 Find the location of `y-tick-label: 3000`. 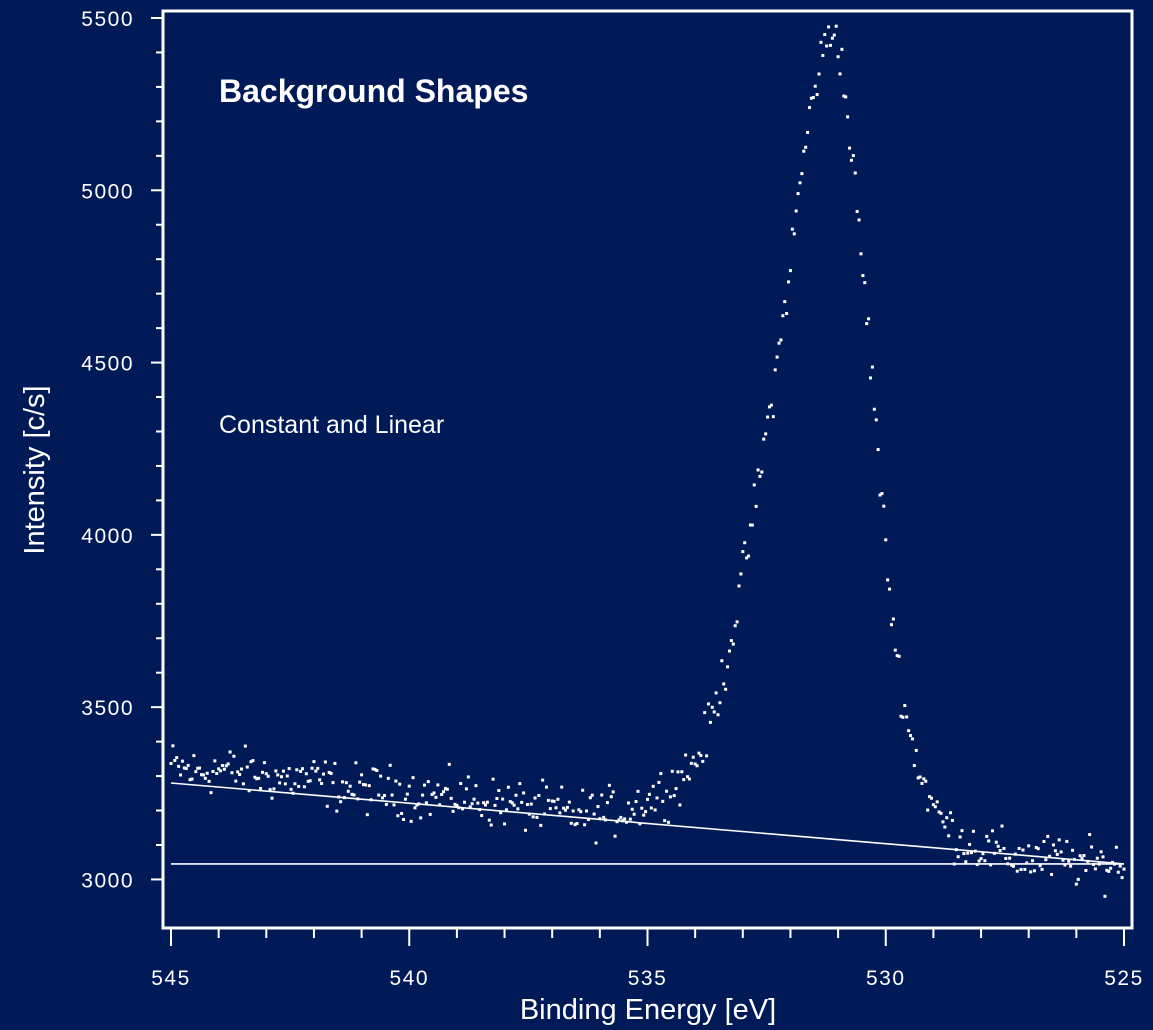

y-tick-label: 3000 is located at coordinates (107, 880).